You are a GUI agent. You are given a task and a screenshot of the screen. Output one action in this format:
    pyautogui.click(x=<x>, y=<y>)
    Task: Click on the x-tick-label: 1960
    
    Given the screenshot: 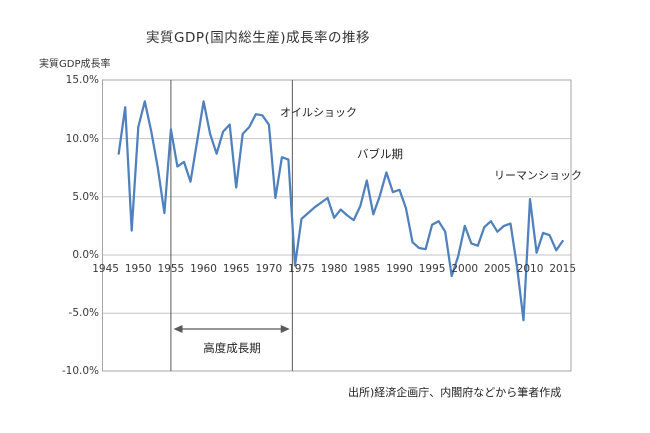 What is the action you would take?
    pyautogui.click(x=203, y=269)
    